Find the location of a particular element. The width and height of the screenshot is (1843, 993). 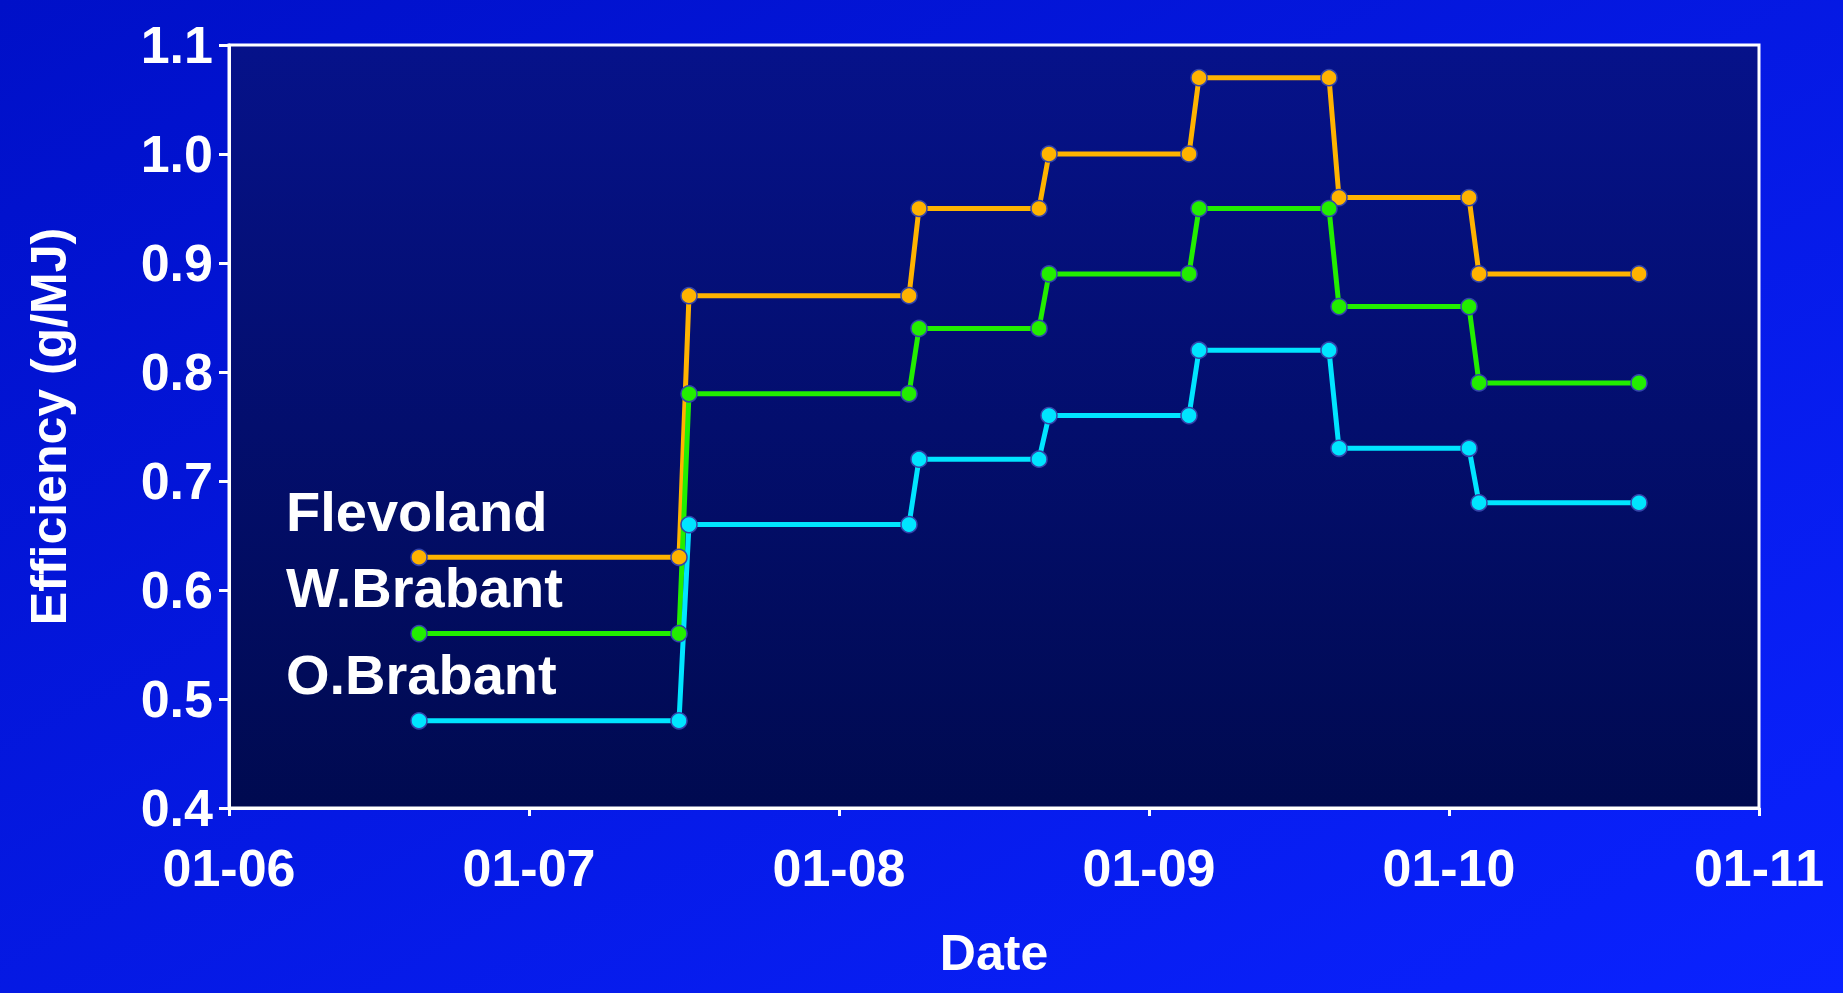

x-tick-label: 01-10 is located at coordinates (1449, 868).